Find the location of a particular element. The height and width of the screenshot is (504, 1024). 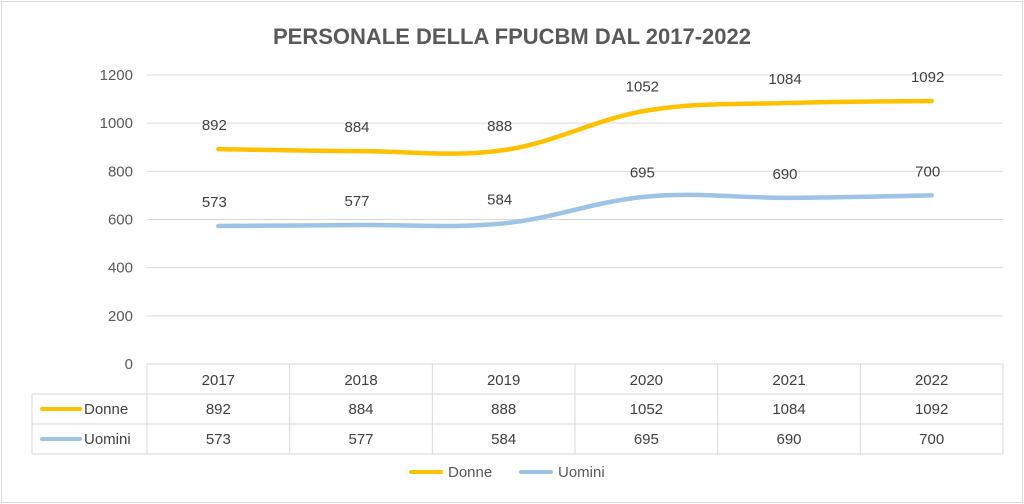

data-label: 884 is located at coordinates (356, 127).